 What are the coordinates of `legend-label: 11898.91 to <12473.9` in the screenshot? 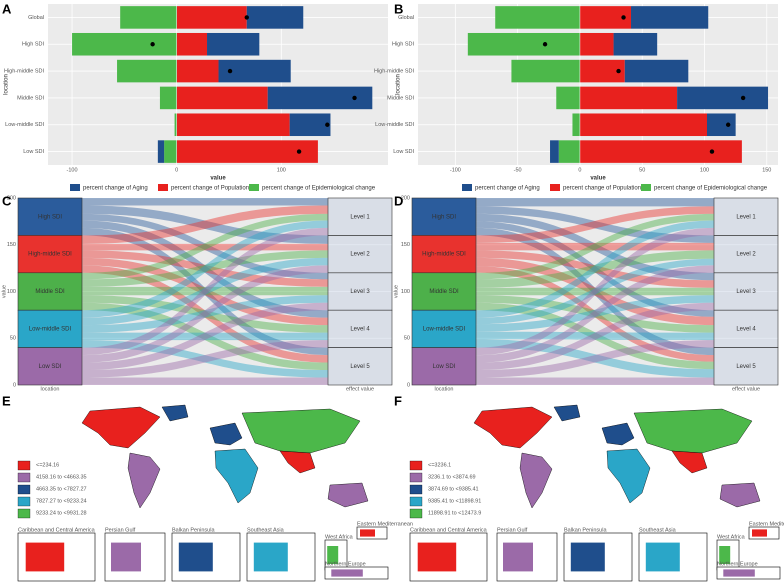 It's located at (454, 513).